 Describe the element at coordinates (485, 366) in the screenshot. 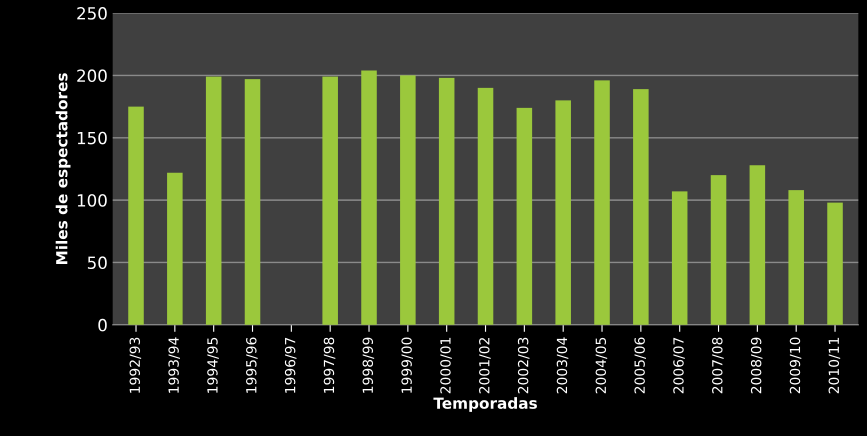

I see `x-tick-label: 2001/02` at that location.